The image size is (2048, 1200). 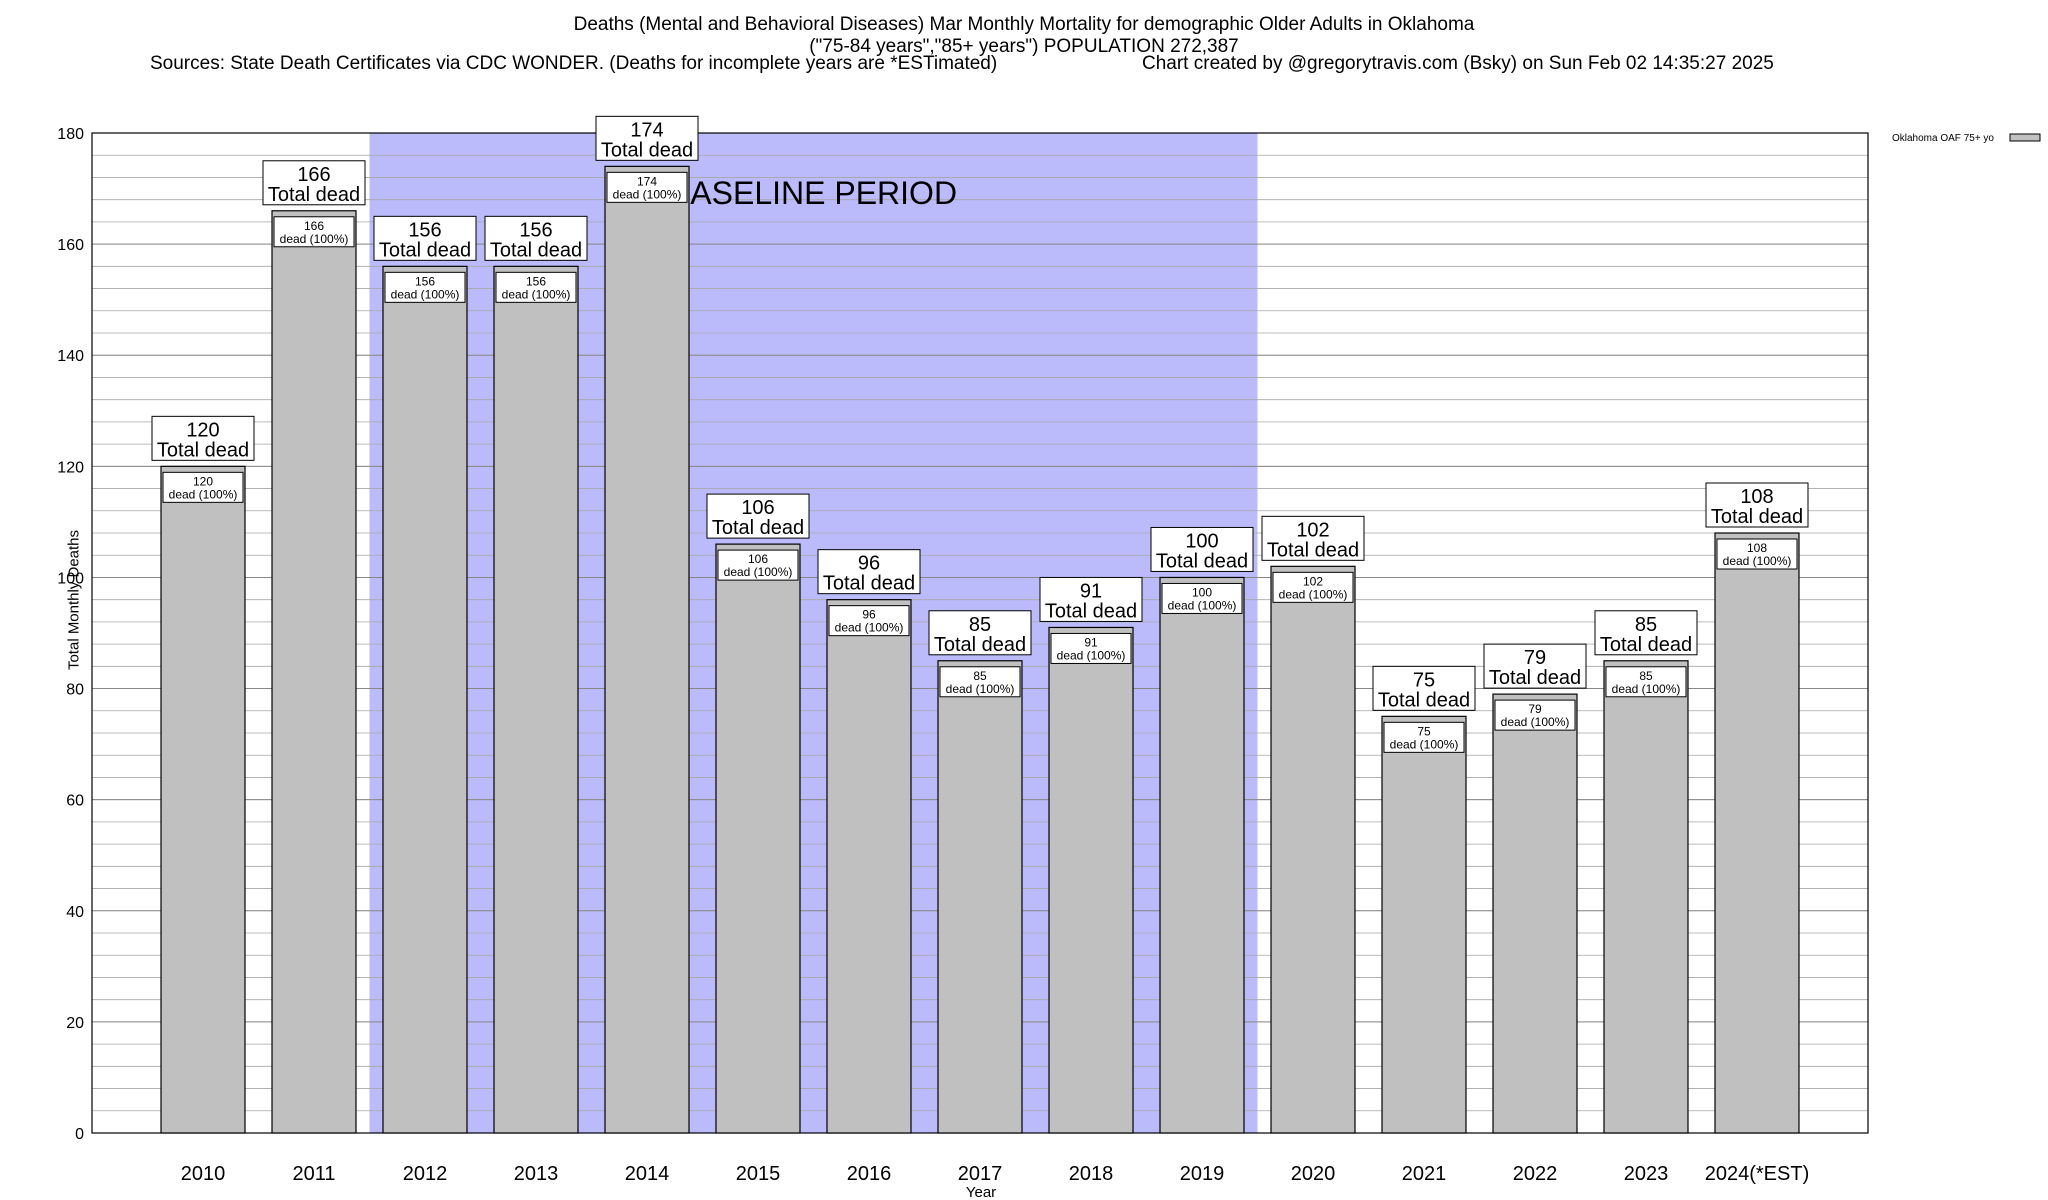 What do you see at coordinates (1091, 591) in the screenshot?
I see `total-value-label: 91` at bounding box center [1091, 591].